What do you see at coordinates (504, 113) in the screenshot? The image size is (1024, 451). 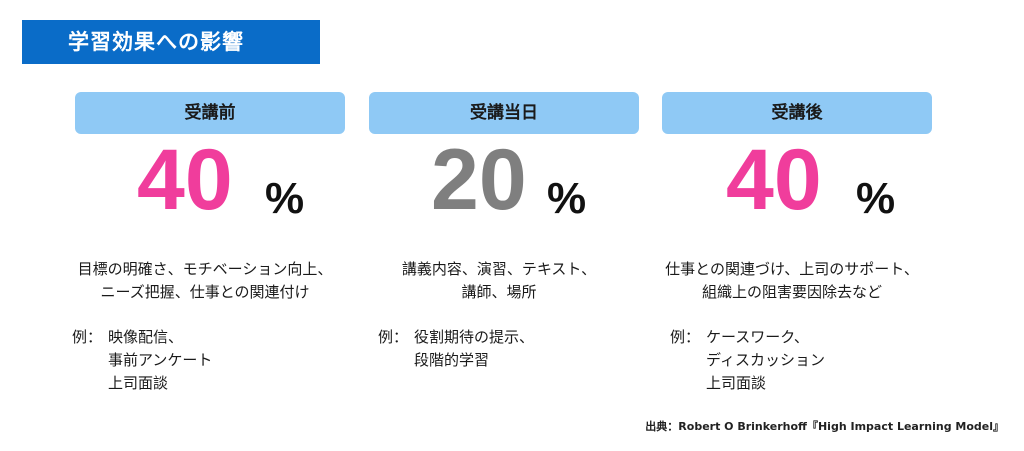 I see `column-header: 受講当日` at bounding box center [504, 113].